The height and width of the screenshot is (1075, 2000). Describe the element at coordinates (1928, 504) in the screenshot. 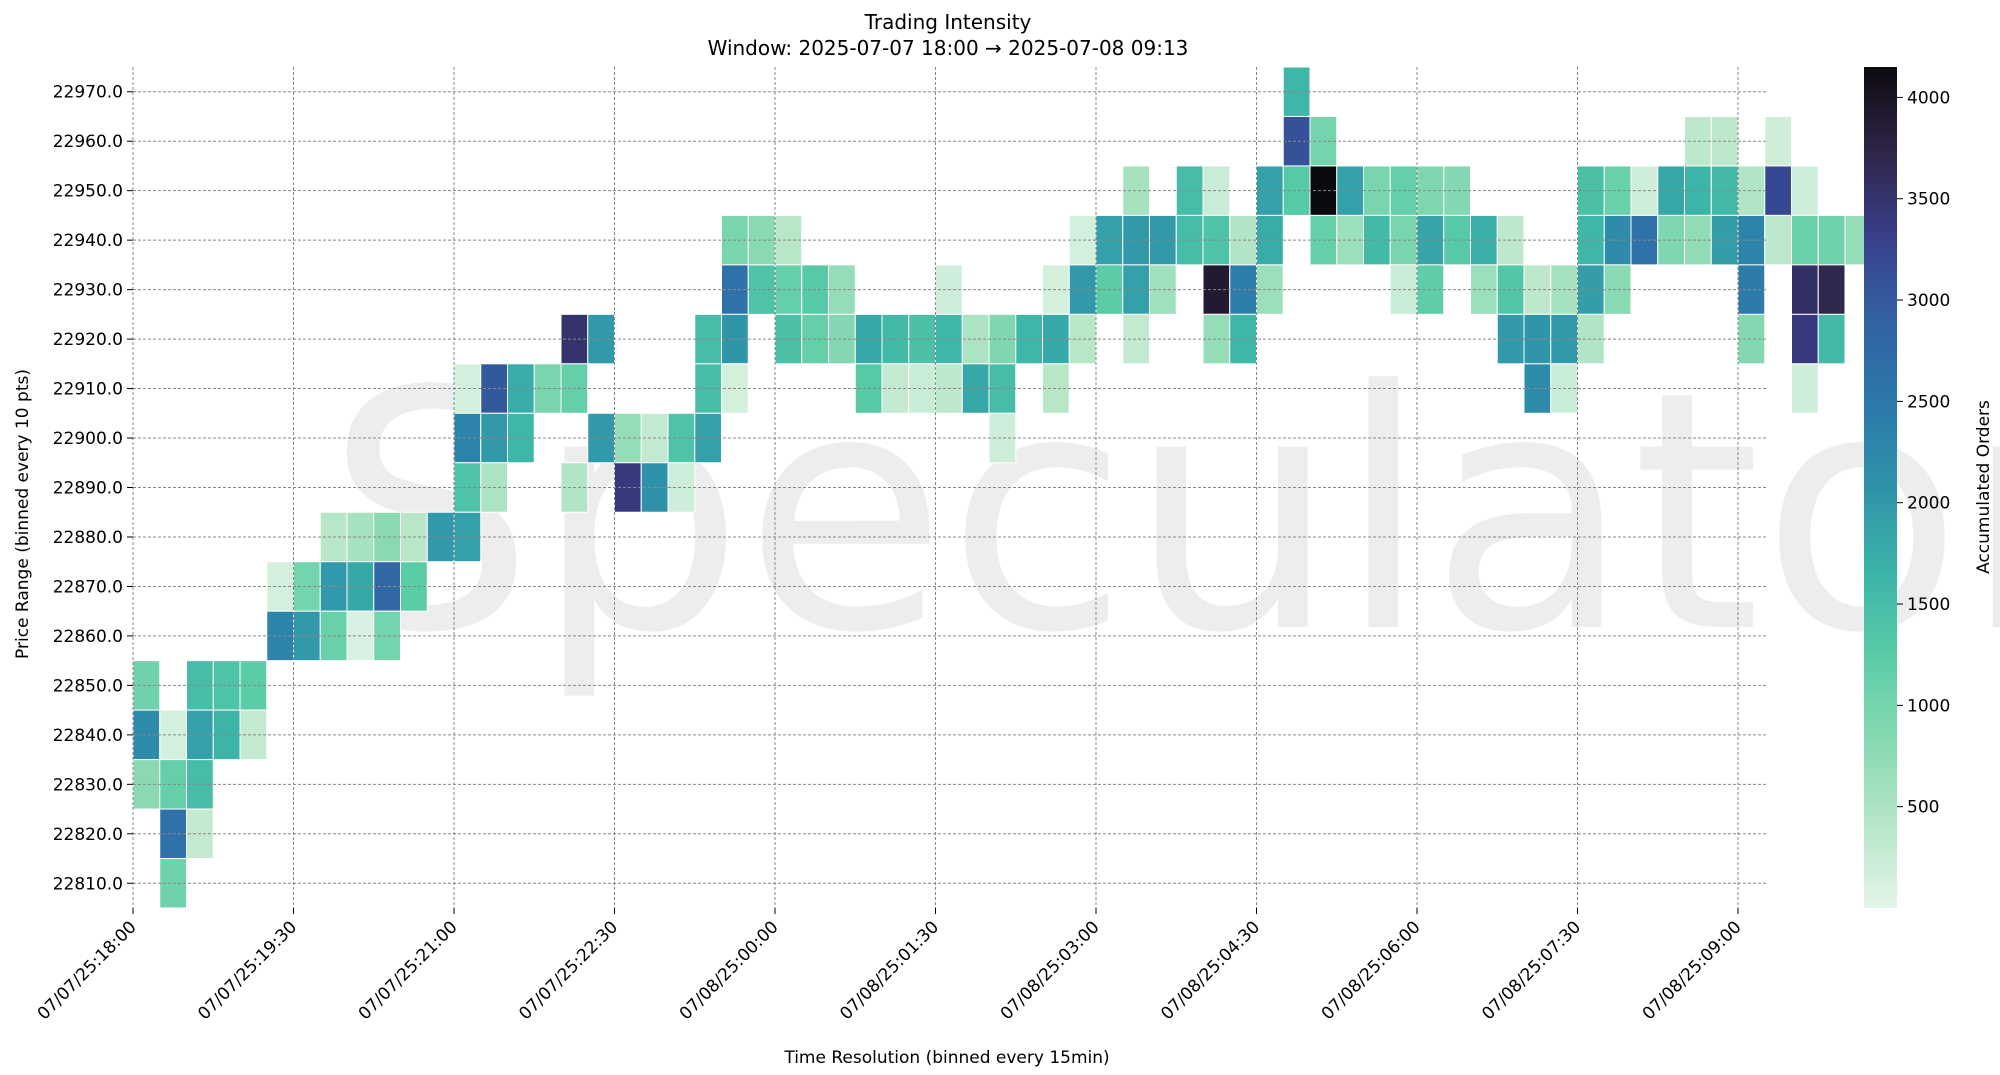

I see `colorbar-tick-label: 2000` at that location.